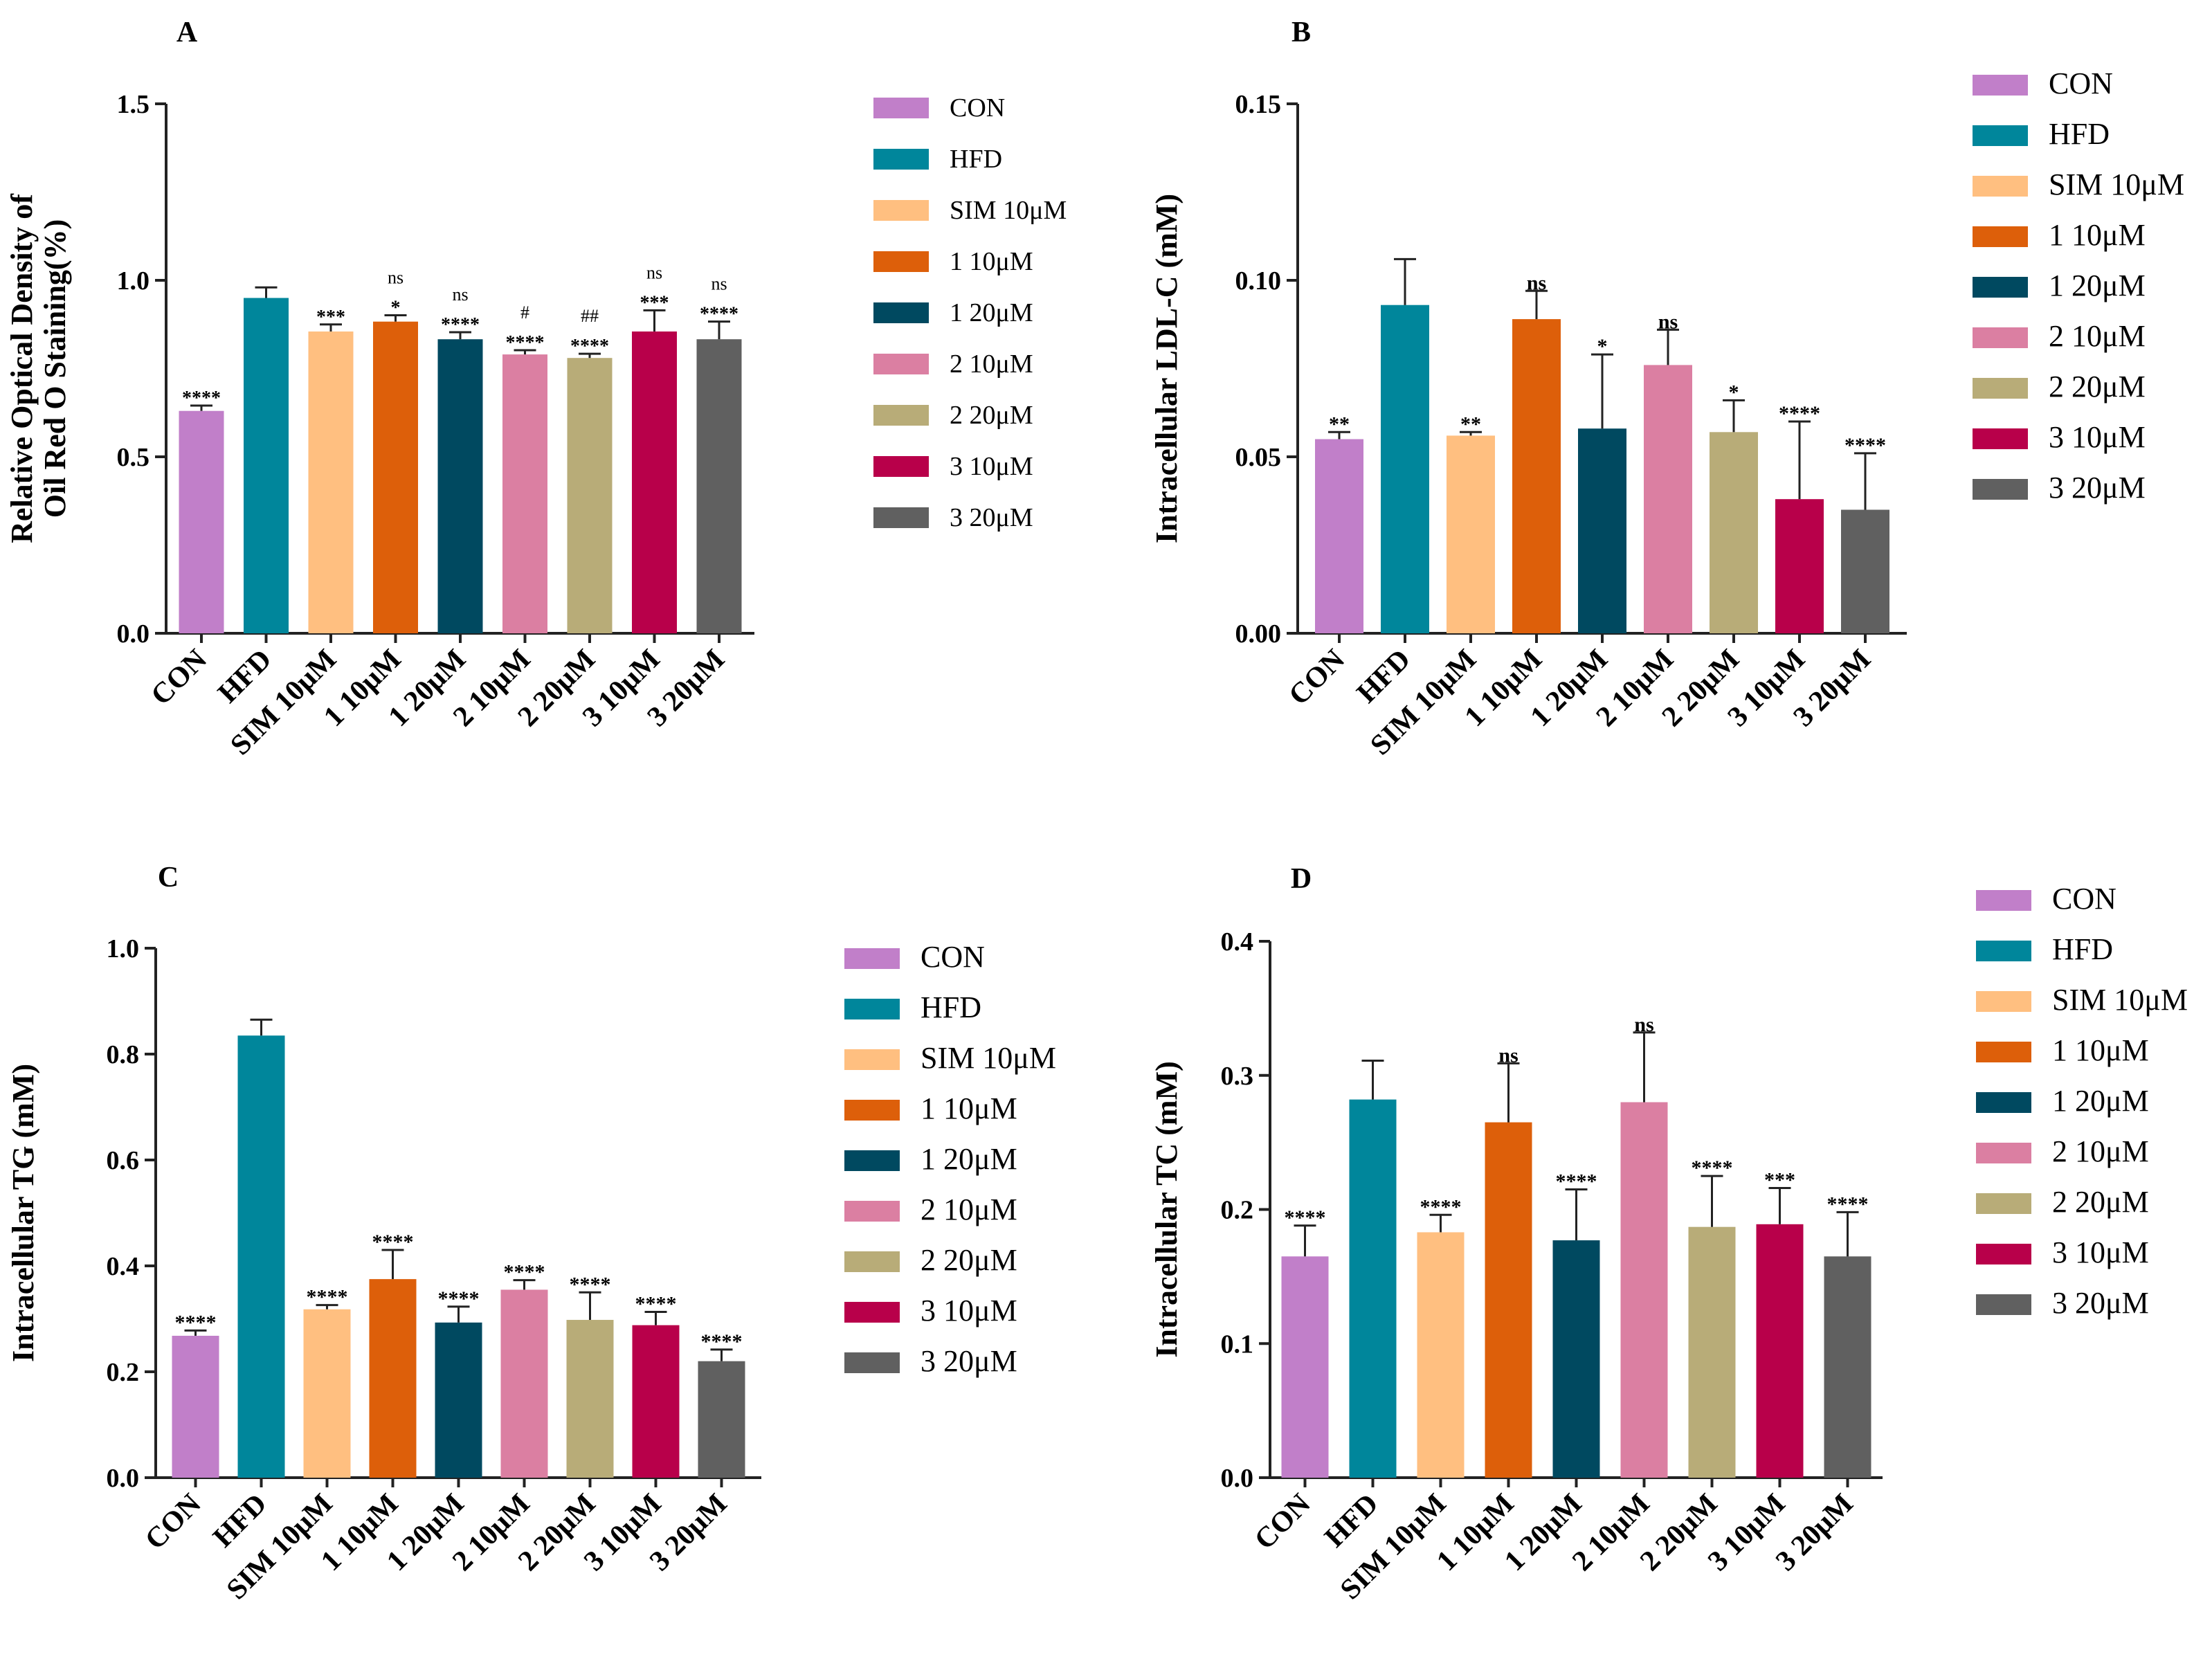 The image size is (2212, 1659). What do you see at coordinates (1301, 879) in the screenshot?
I see `panel-label: D` at bounding box center [1301, 879].